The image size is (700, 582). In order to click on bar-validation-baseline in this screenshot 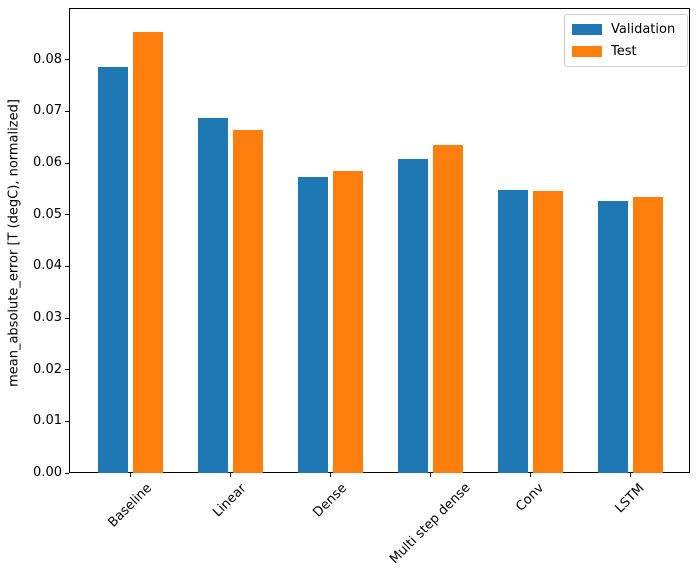, I will do `click(112, 269)`.